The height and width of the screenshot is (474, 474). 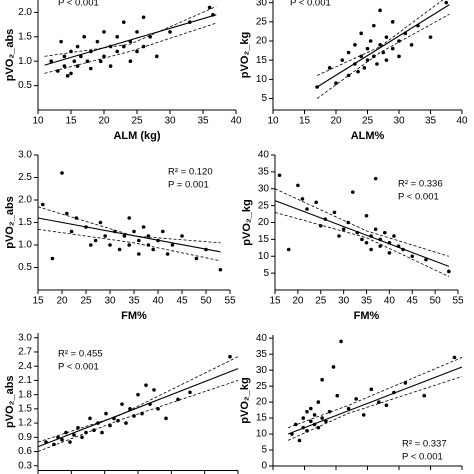 What do you see at coordinates (375, 400) in the screenshot?
I see `fit-line` at bounding box center [375, 400].